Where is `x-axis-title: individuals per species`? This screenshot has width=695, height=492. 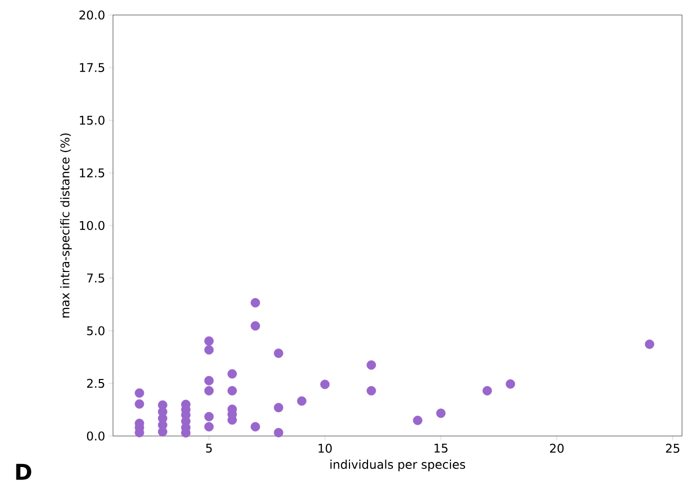 x-axis-title: individuals per species is located at coordinates (398, 466).